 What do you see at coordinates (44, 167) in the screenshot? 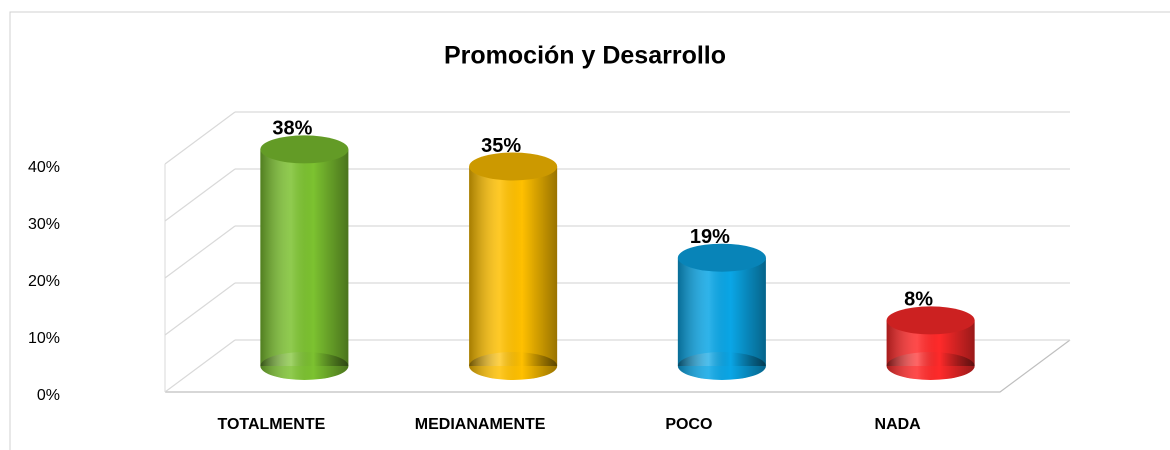
I see `y-tick-label: 40%` at bounding box center [44, 167].